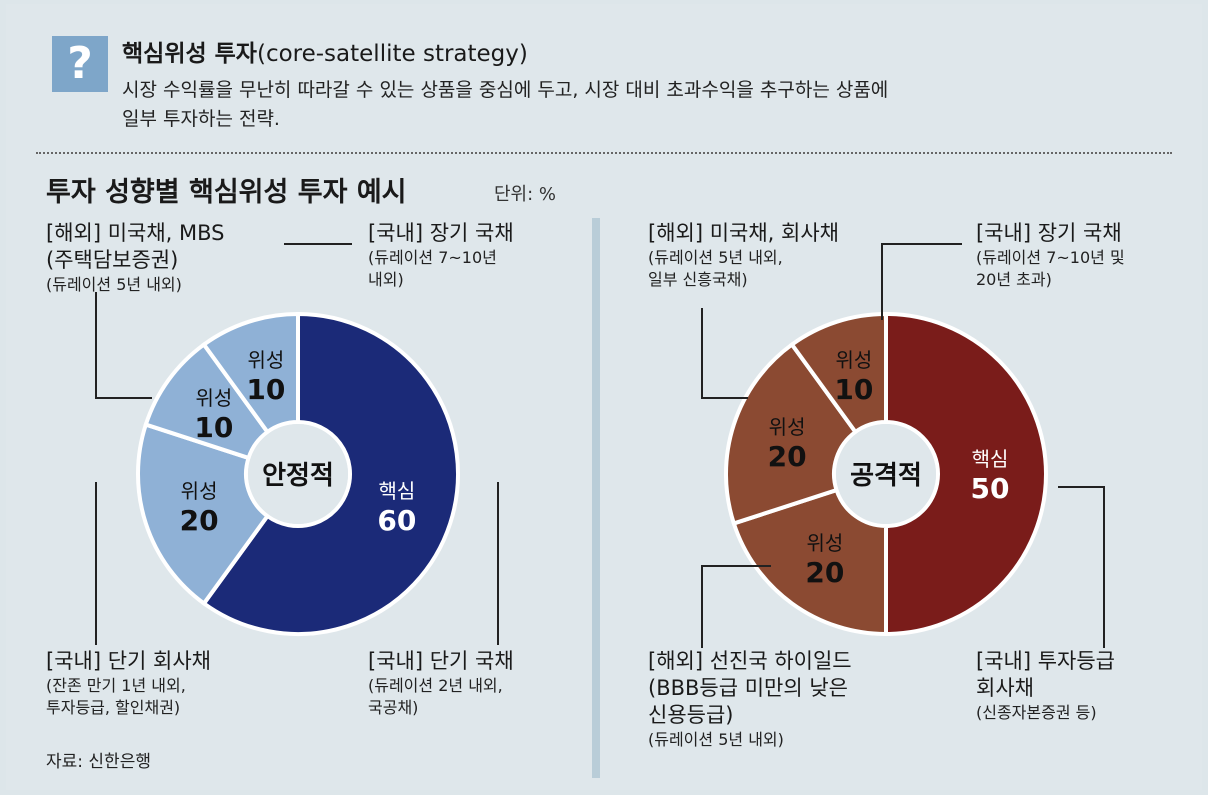 This screenshot has width=1208, height=795. I want to click on aggr-label-us-corp-detail1: (듀레이션 5년 내외,, so click(715, 257).